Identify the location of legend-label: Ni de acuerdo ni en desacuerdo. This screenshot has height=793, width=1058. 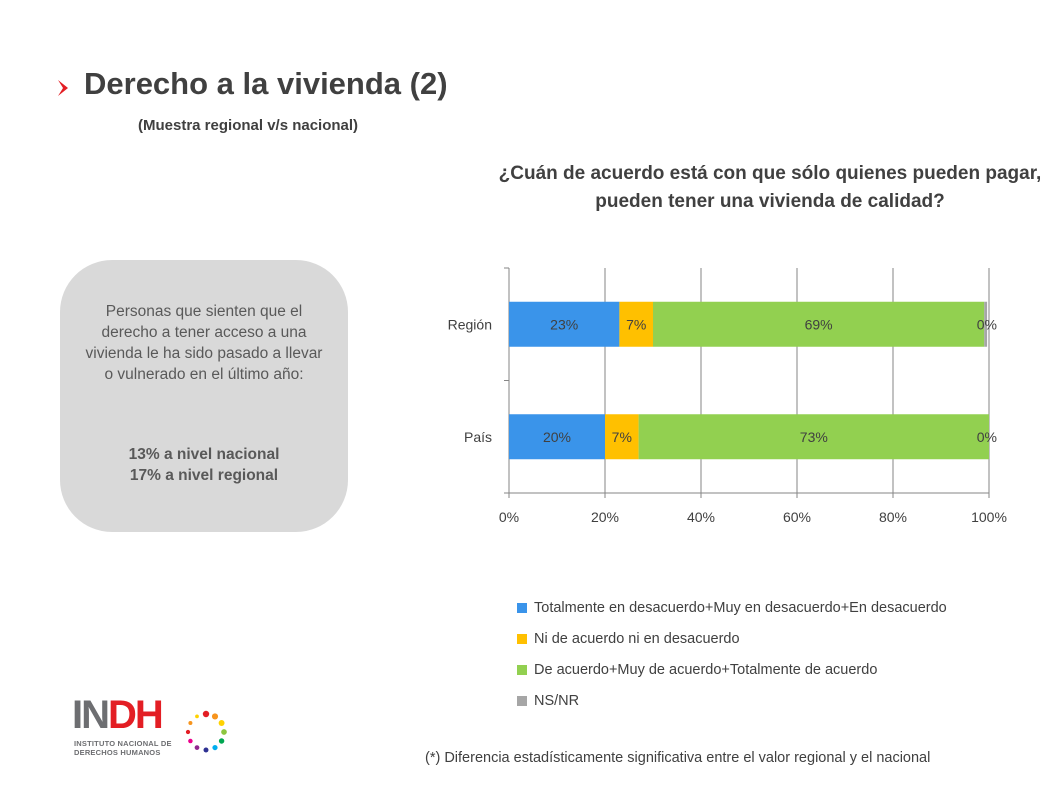
(637, 638).